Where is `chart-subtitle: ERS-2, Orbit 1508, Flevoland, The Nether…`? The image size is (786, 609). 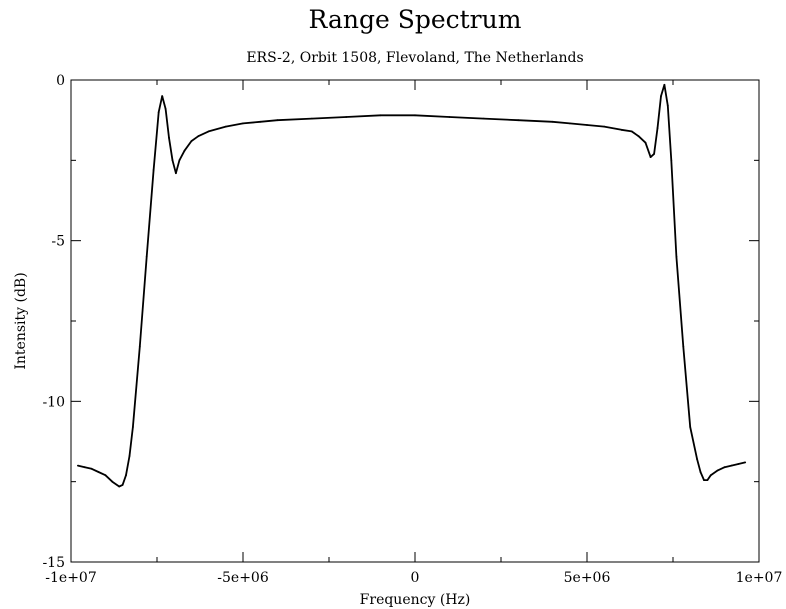
chart-subtitle: ERS-2, Orbit 1508, Flevoland, The Nether… is located at coordinates (414, 58).